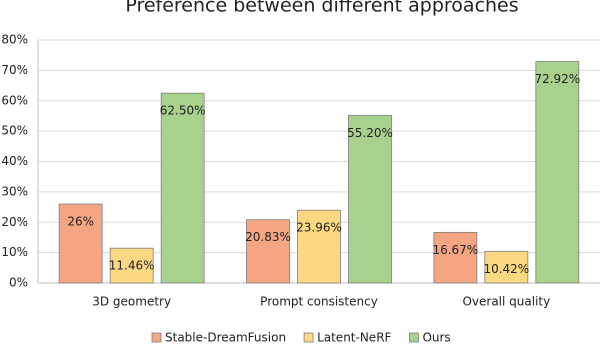 Image resolution: width=612 pixels, height=346 pixels. Describe the element at coordinates (321, 8) in the screenshot. I see `chart-title: Preference between different approaches` at that location.